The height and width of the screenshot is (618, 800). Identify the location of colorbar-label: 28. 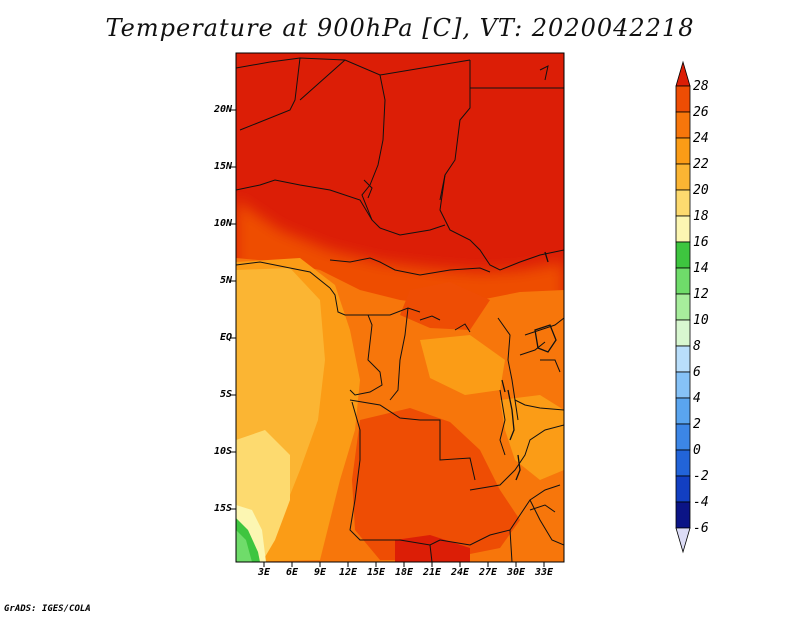
(701, 86).